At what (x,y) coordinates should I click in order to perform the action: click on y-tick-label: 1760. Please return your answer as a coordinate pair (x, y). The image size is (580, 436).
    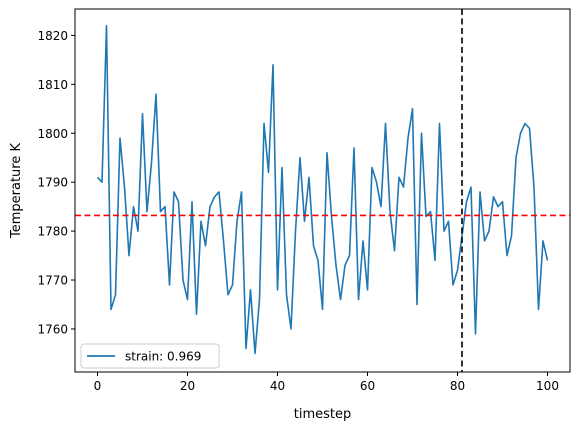
    Looking at the image, I should click on (52, 329).